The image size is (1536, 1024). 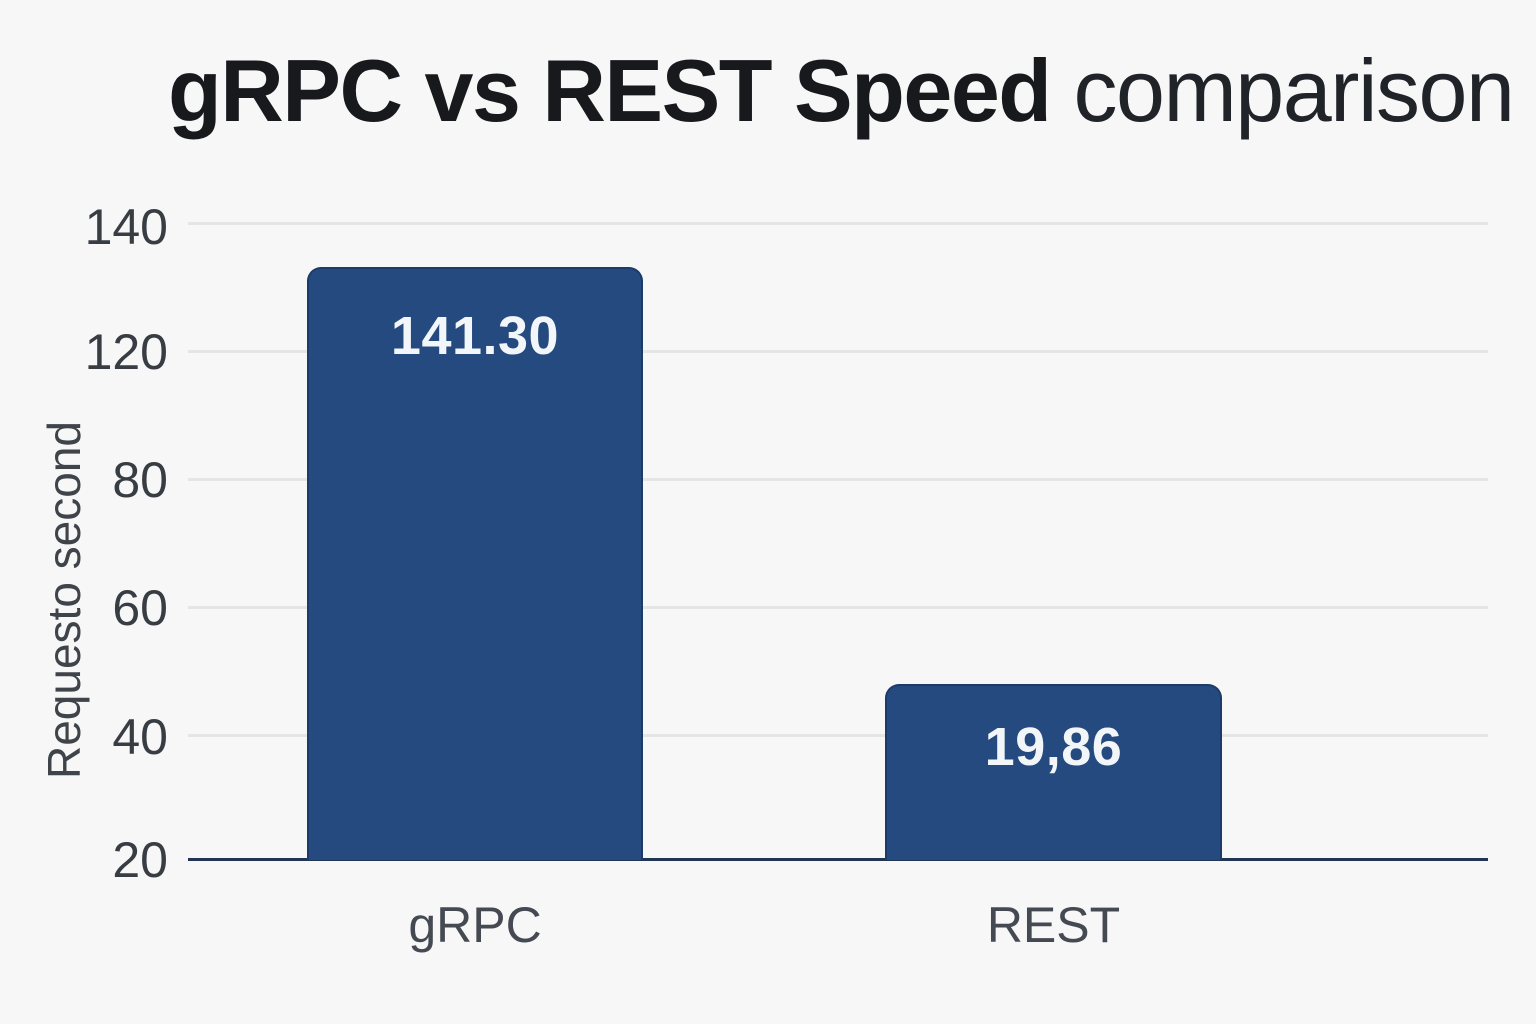 What do you see at coordinates (610, 90) in the screenshot?
I see `chart-title-main: gRPC vs REST Speed` at bounding box center [610, 90].